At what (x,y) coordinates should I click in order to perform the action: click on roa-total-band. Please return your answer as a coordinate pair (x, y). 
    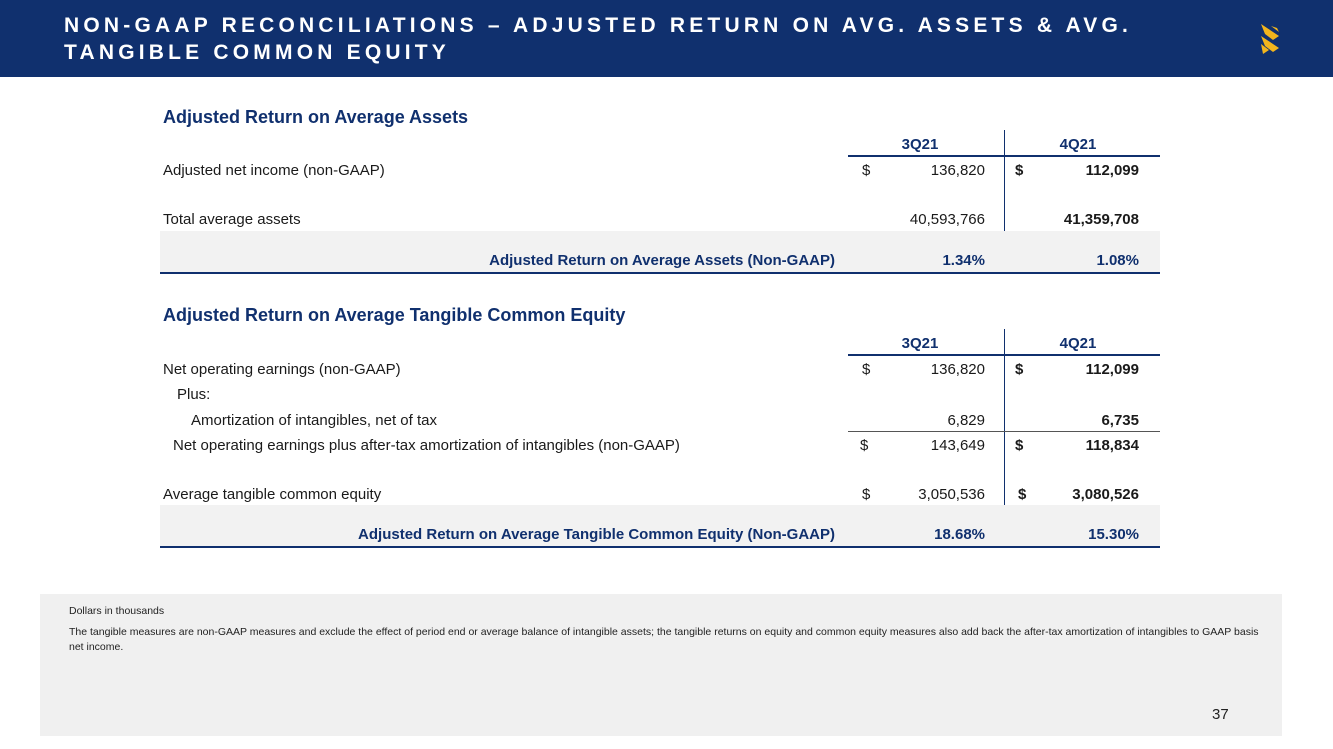
    Looking at the image, I should click on (660, 251).